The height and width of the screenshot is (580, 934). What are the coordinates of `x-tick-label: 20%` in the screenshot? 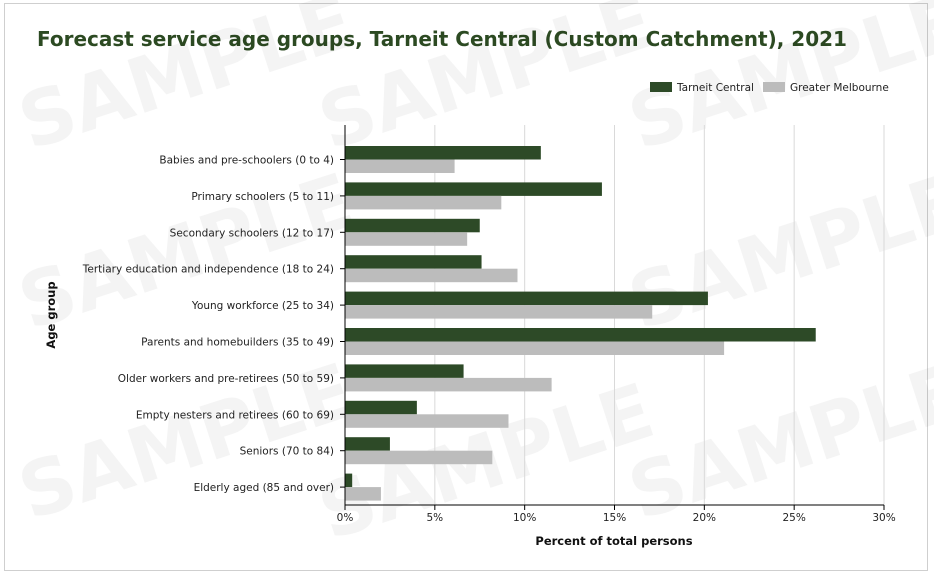 It's located at (704, 518).